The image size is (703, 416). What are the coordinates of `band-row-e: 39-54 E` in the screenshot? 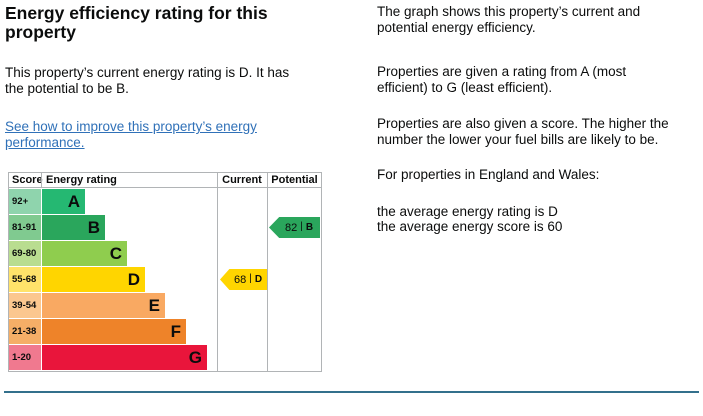 It's located at (165, 306).